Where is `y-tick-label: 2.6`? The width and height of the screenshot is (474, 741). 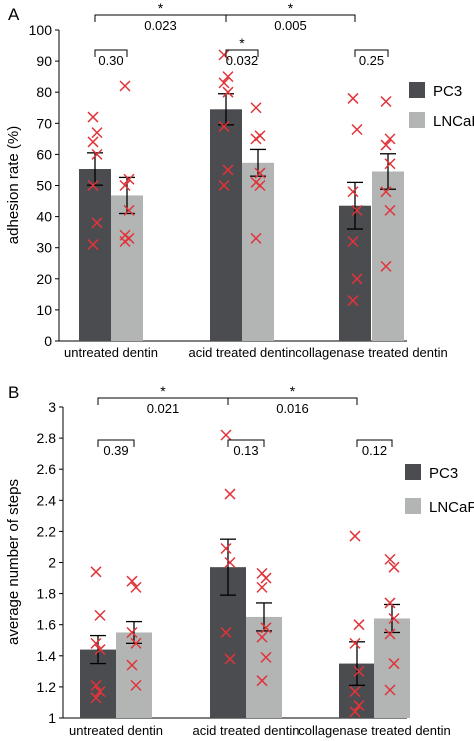 y-tick-label: 2.6 is located at coordinates (47, 469).